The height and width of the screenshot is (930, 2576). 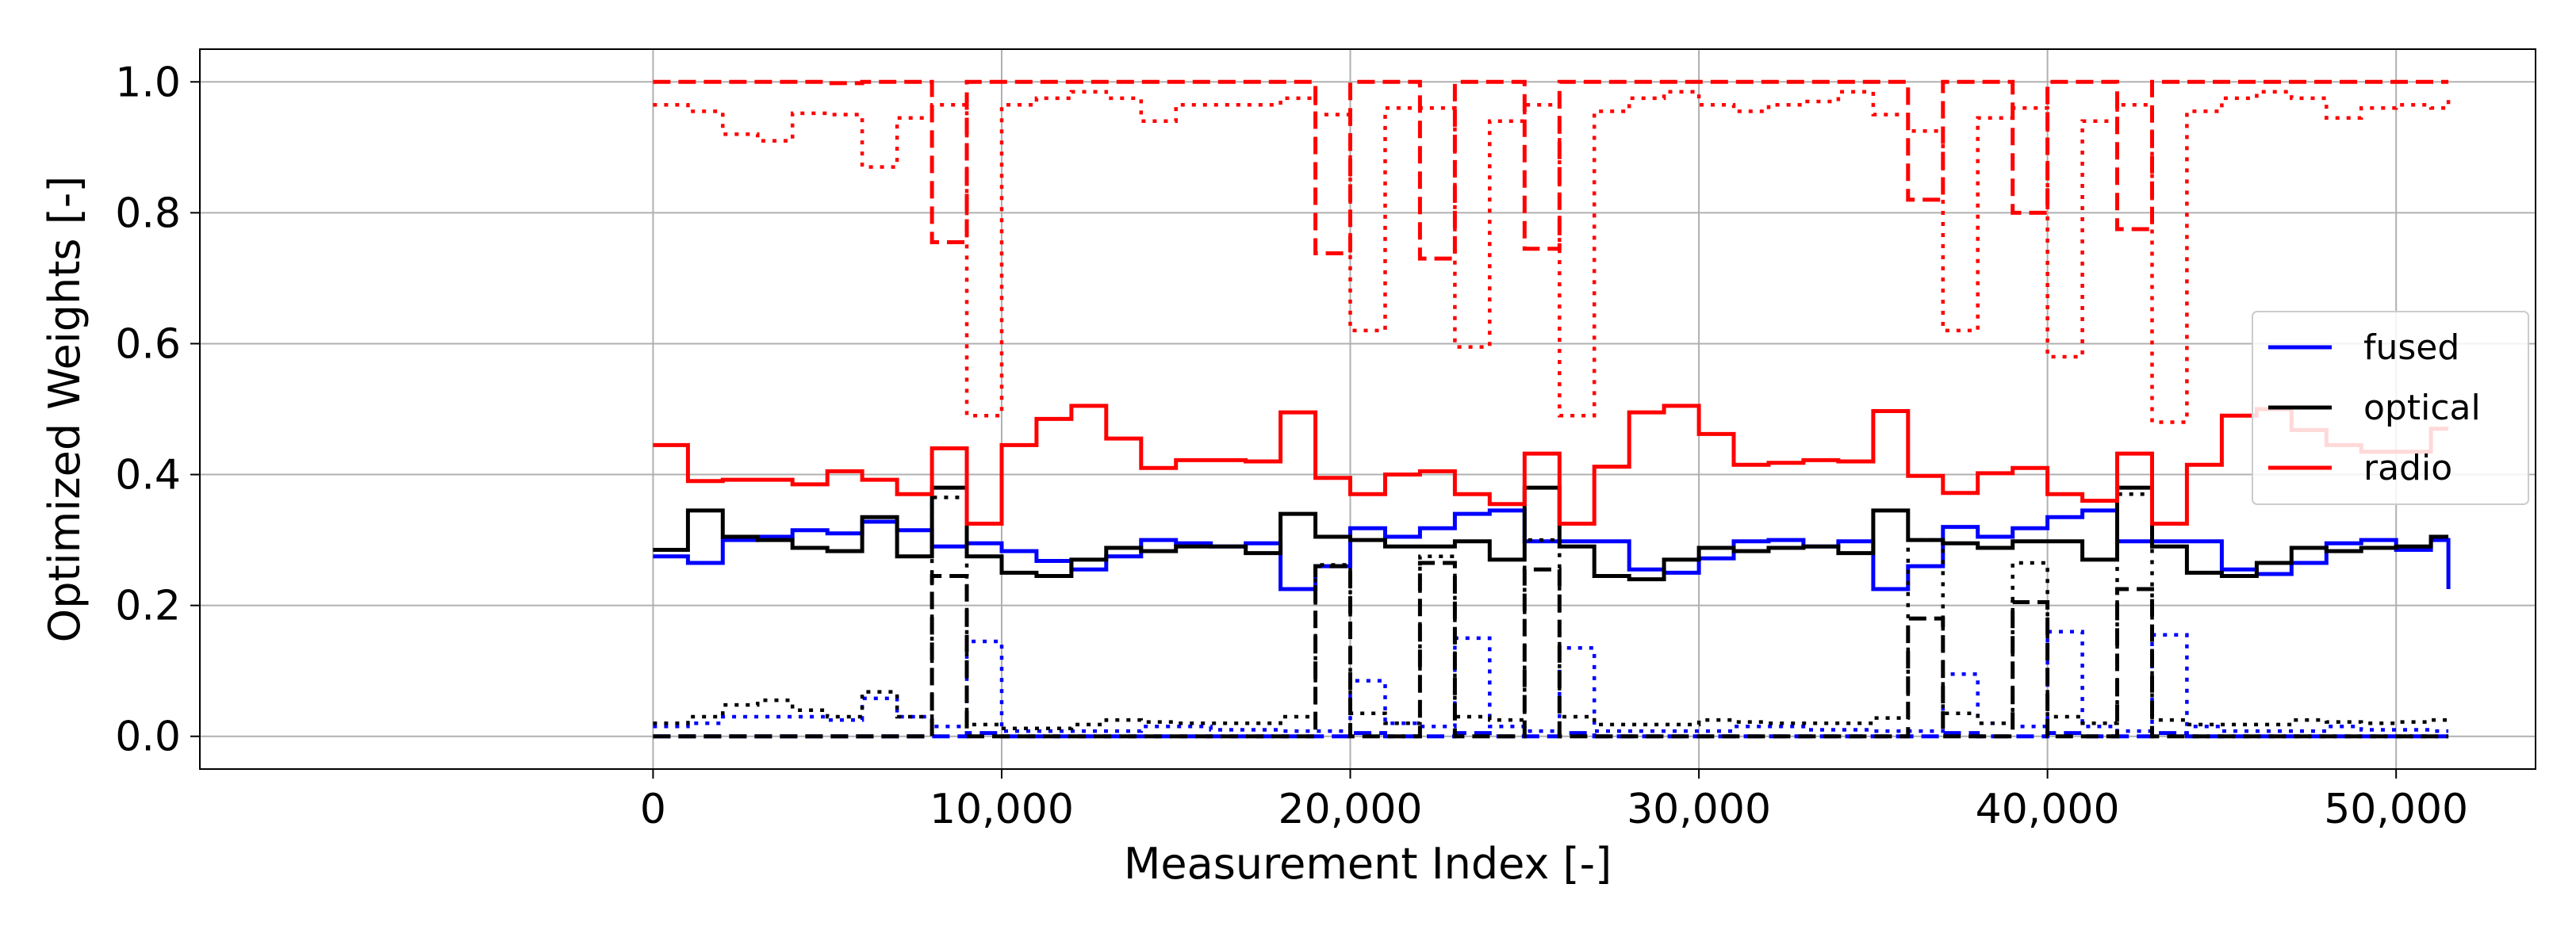 What do you see at coordinates (1002, 809) in the screenshot?
I see `x-tick-label-1: 10,000` at bounding box center [1002, 809].